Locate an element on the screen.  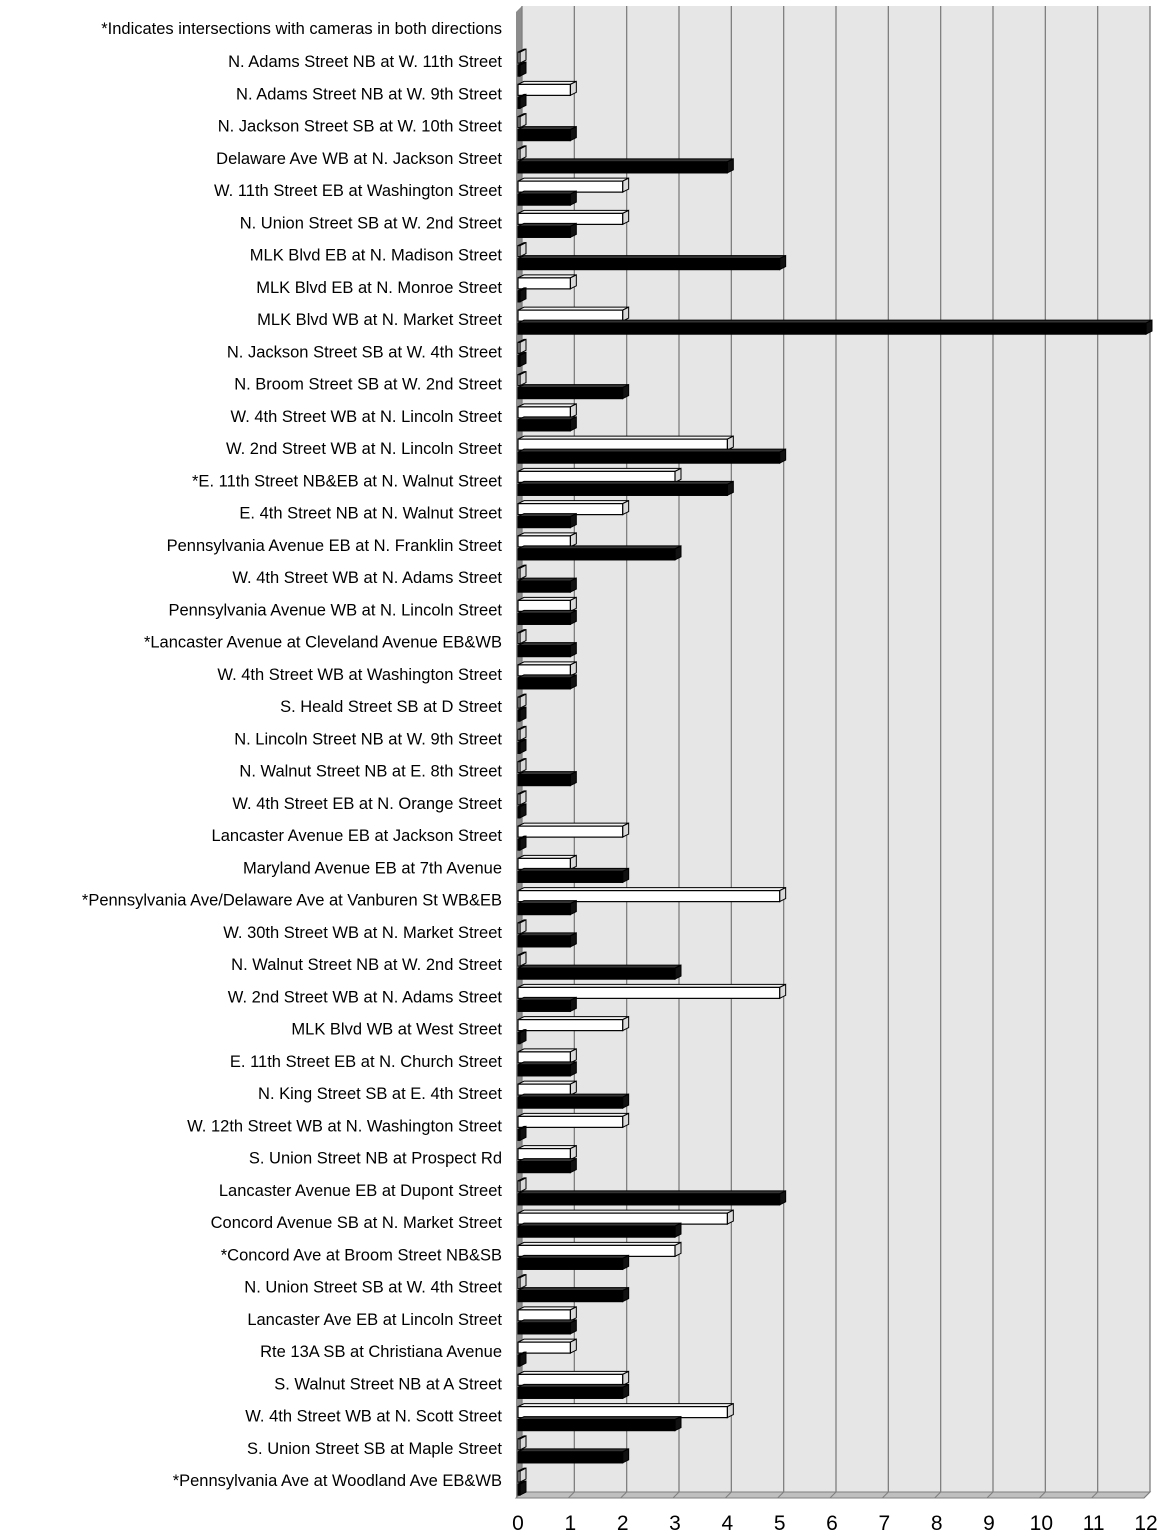
category-label: W. 4th Street WB at Washington Street is located at coordinates (359, 675).